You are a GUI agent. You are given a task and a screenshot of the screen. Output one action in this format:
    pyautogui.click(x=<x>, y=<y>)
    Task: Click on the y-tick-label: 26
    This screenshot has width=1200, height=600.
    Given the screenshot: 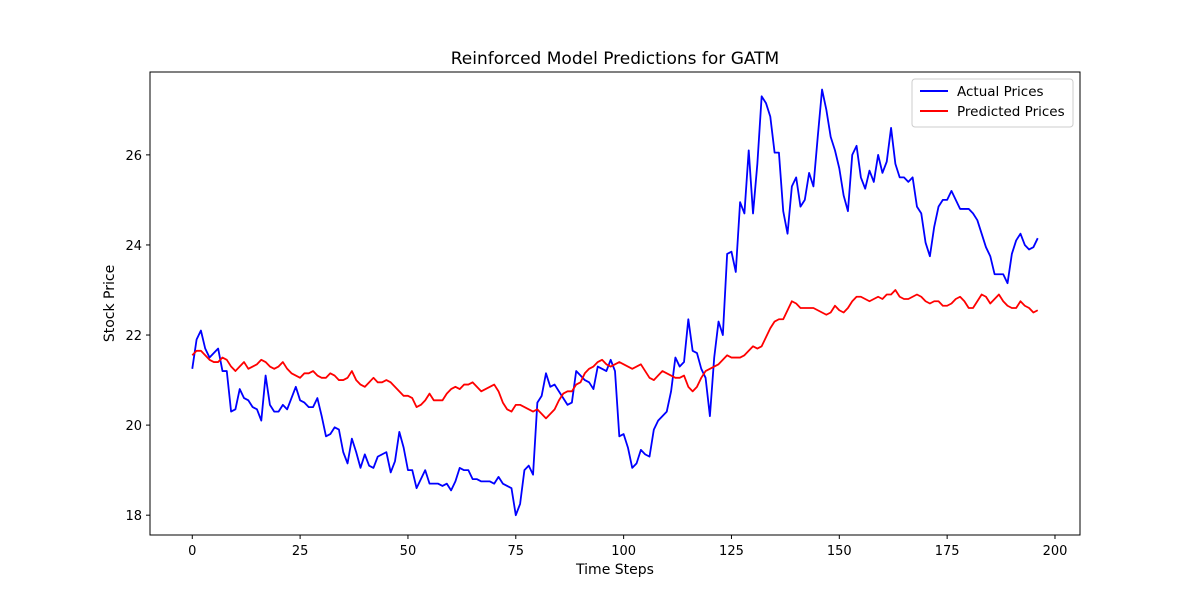 What is the action you would take?
    pyautogui.click(x=133, y=156)
    